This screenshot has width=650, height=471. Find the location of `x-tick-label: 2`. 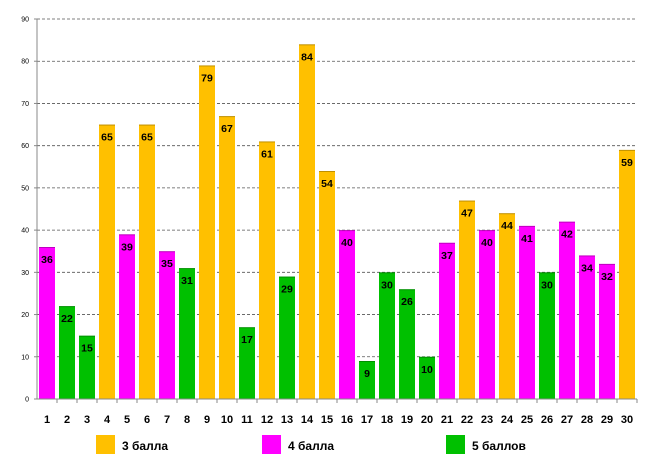

x-tick-label: 2 is located at coordinates (67, 420).